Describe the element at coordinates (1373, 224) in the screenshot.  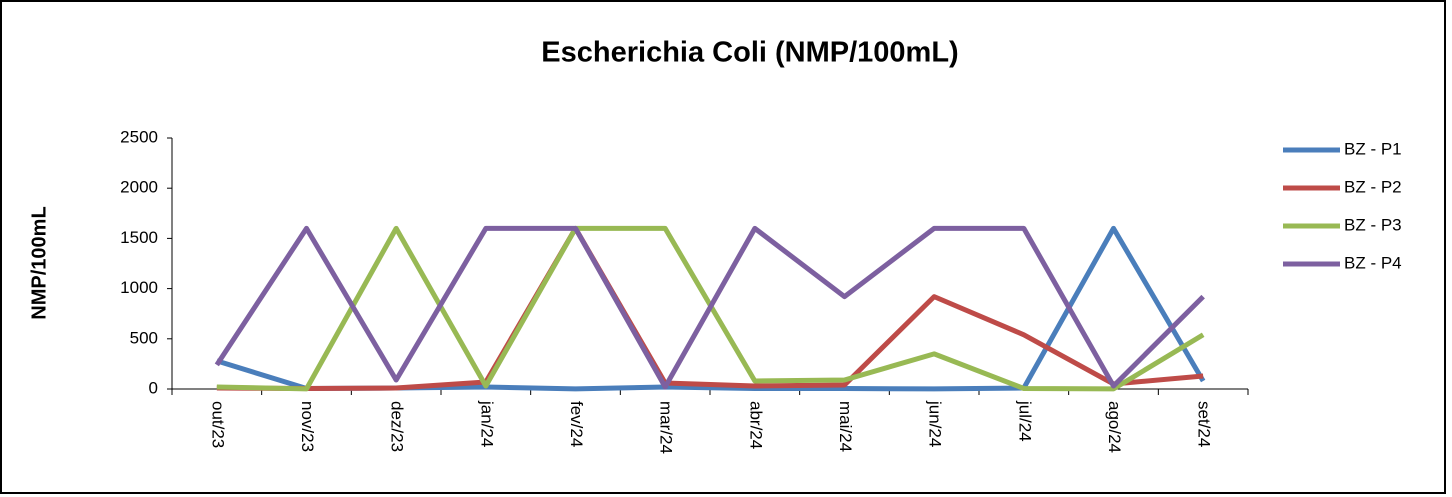
I see `legend-label: BZ - P3` at that location.